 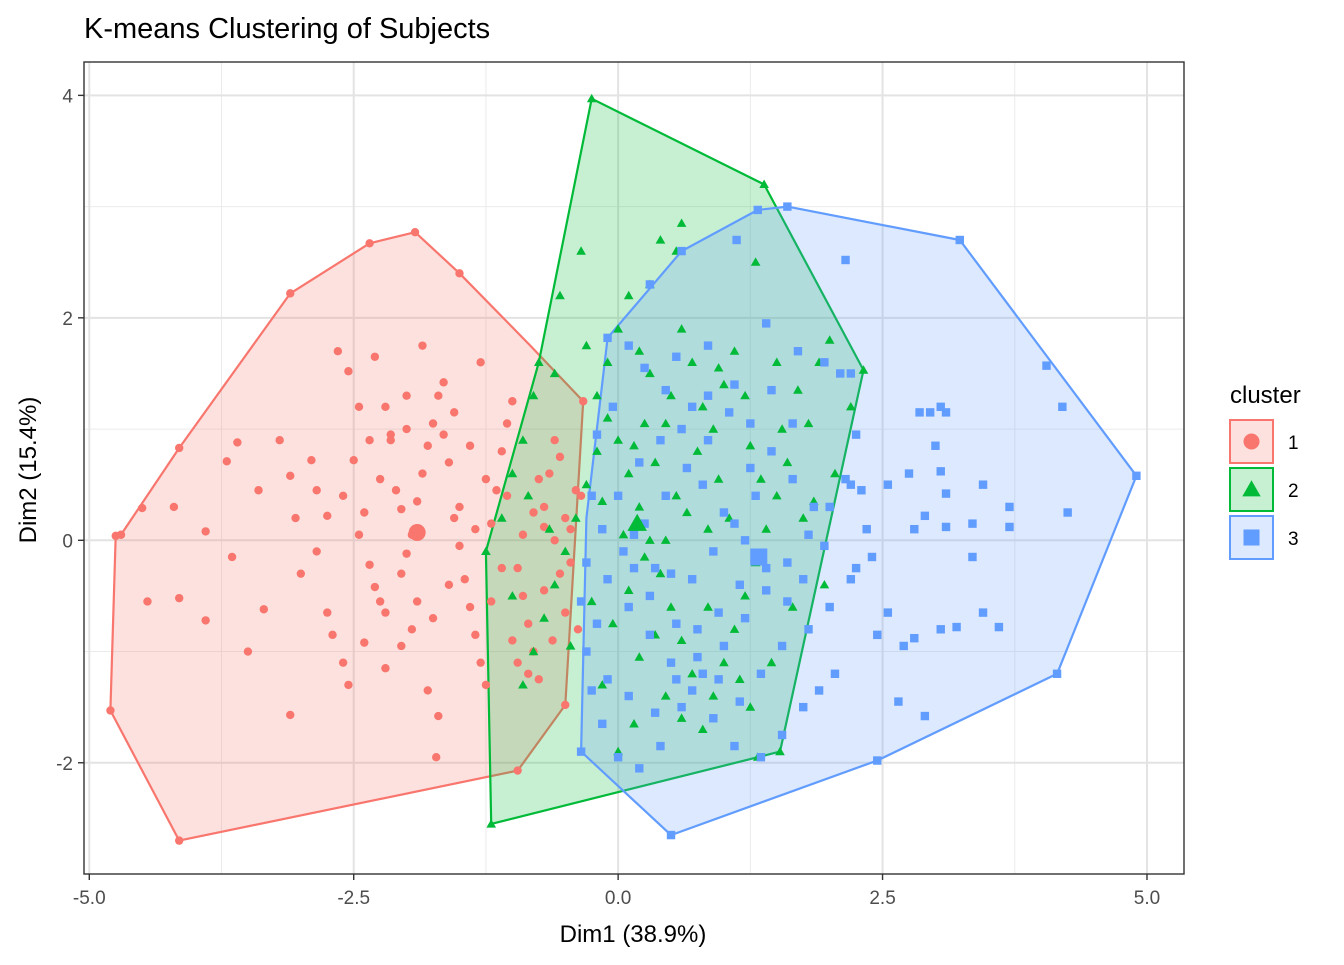 I want to click on y-axis-label: Dim2 (15.4%), so click(x=28, y=470).